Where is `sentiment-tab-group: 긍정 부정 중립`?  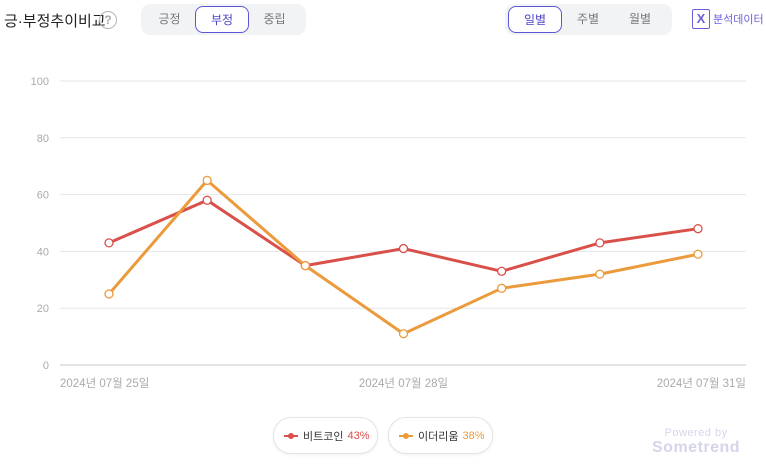 sentiment-tab-group: 긍정 부정 중립 is located at coordinates (223, 19).